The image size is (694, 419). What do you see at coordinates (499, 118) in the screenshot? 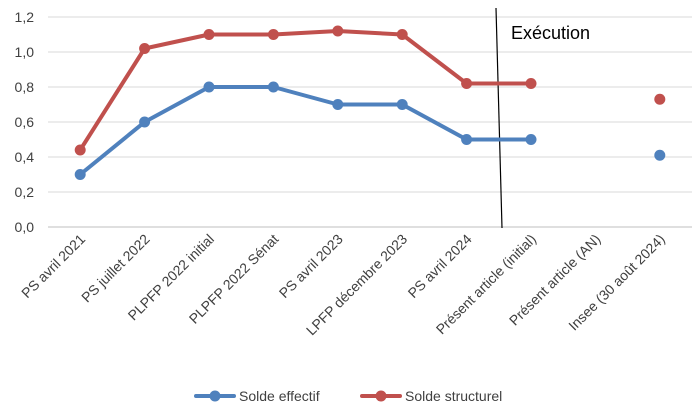
I see `execution-separator-line` at bounding box center [499, 118].